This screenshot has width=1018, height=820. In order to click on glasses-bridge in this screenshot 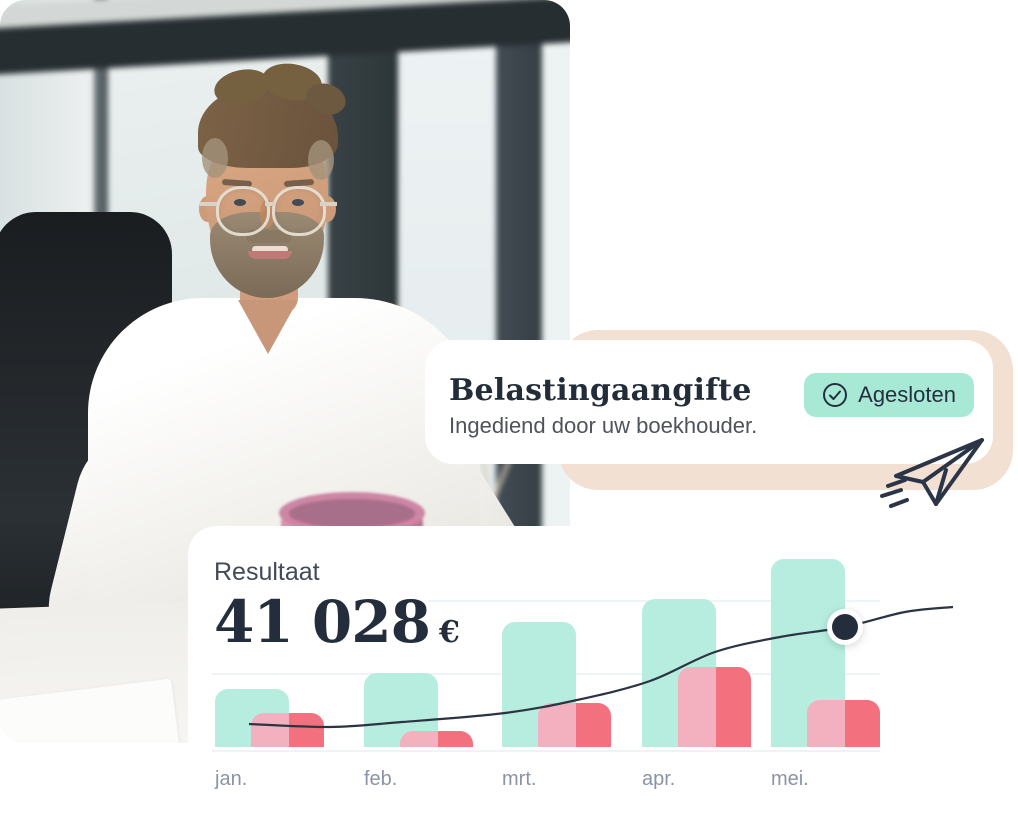, I will do `click(270, 204)`.